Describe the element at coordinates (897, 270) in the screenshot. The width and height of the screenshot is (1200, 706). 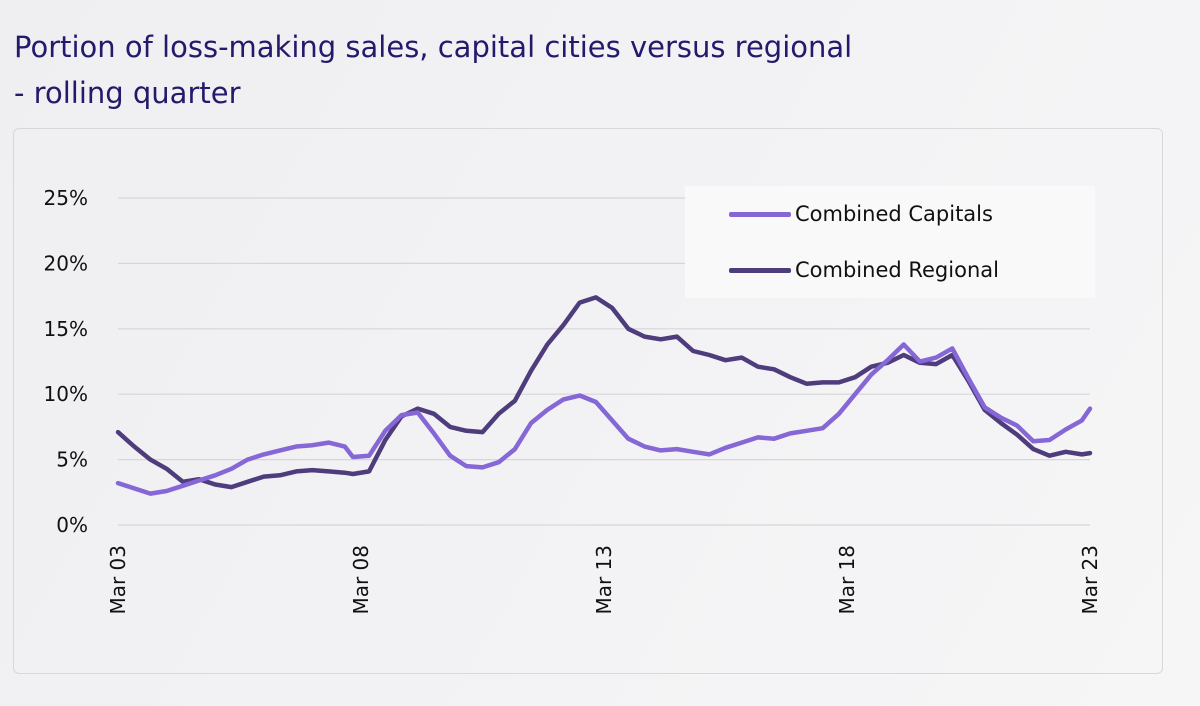
I see `legend-label-regional: Combined Regional` at that location.